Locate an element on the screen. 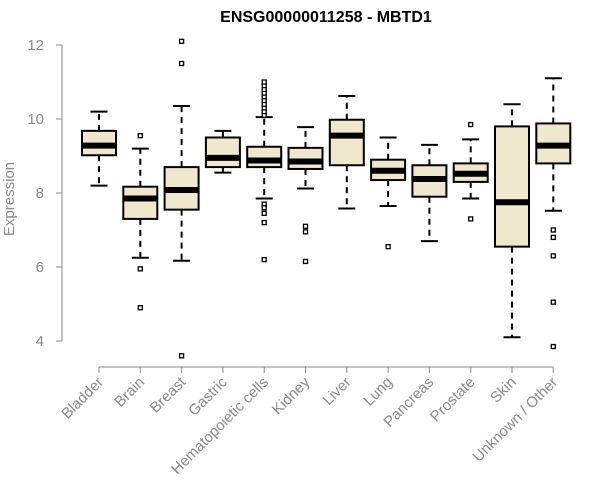 Image resolution: width=600 pixels, height=500 pixels. y-tick-label: 12 is located at coordinates (35, 45).